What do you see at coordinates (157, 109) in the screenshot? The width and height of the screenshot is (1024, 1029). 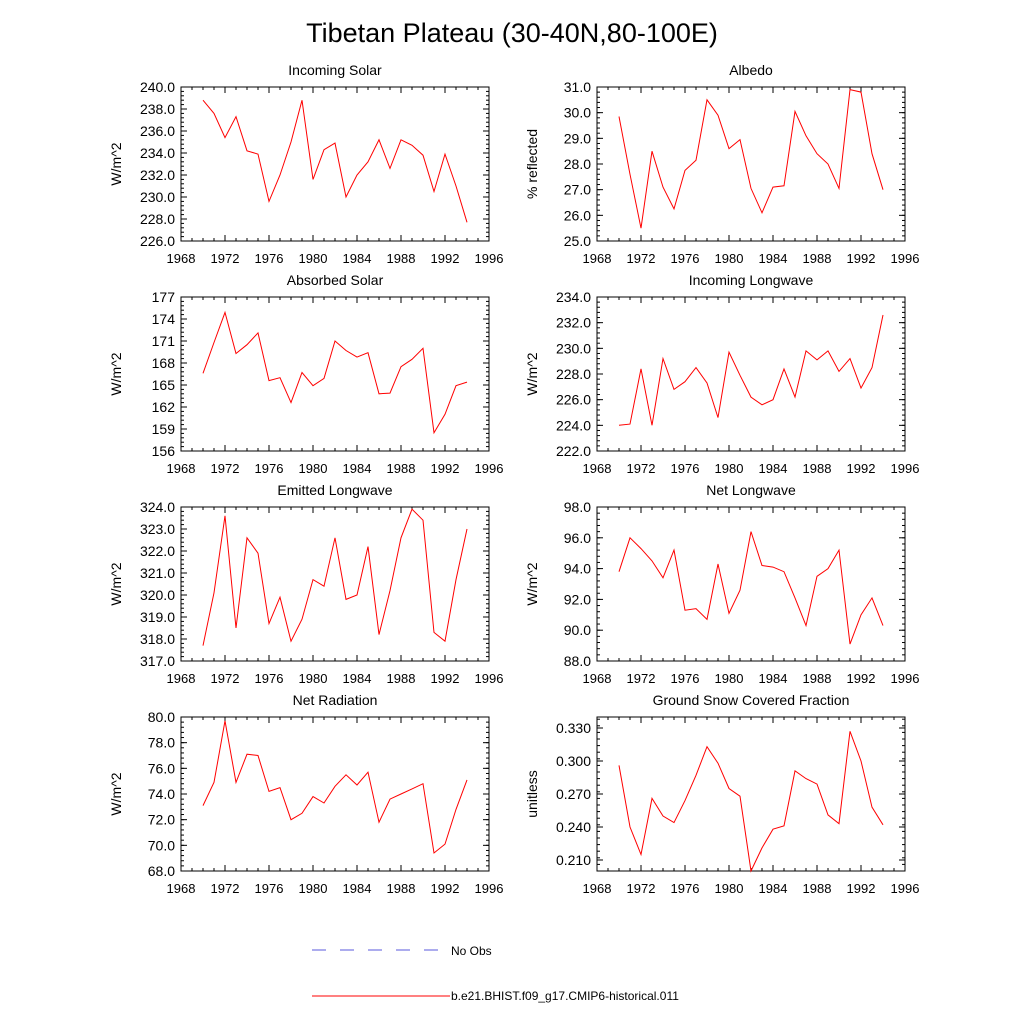 I see `y-tick-label: 238.0` at bounding box center [157, 109].